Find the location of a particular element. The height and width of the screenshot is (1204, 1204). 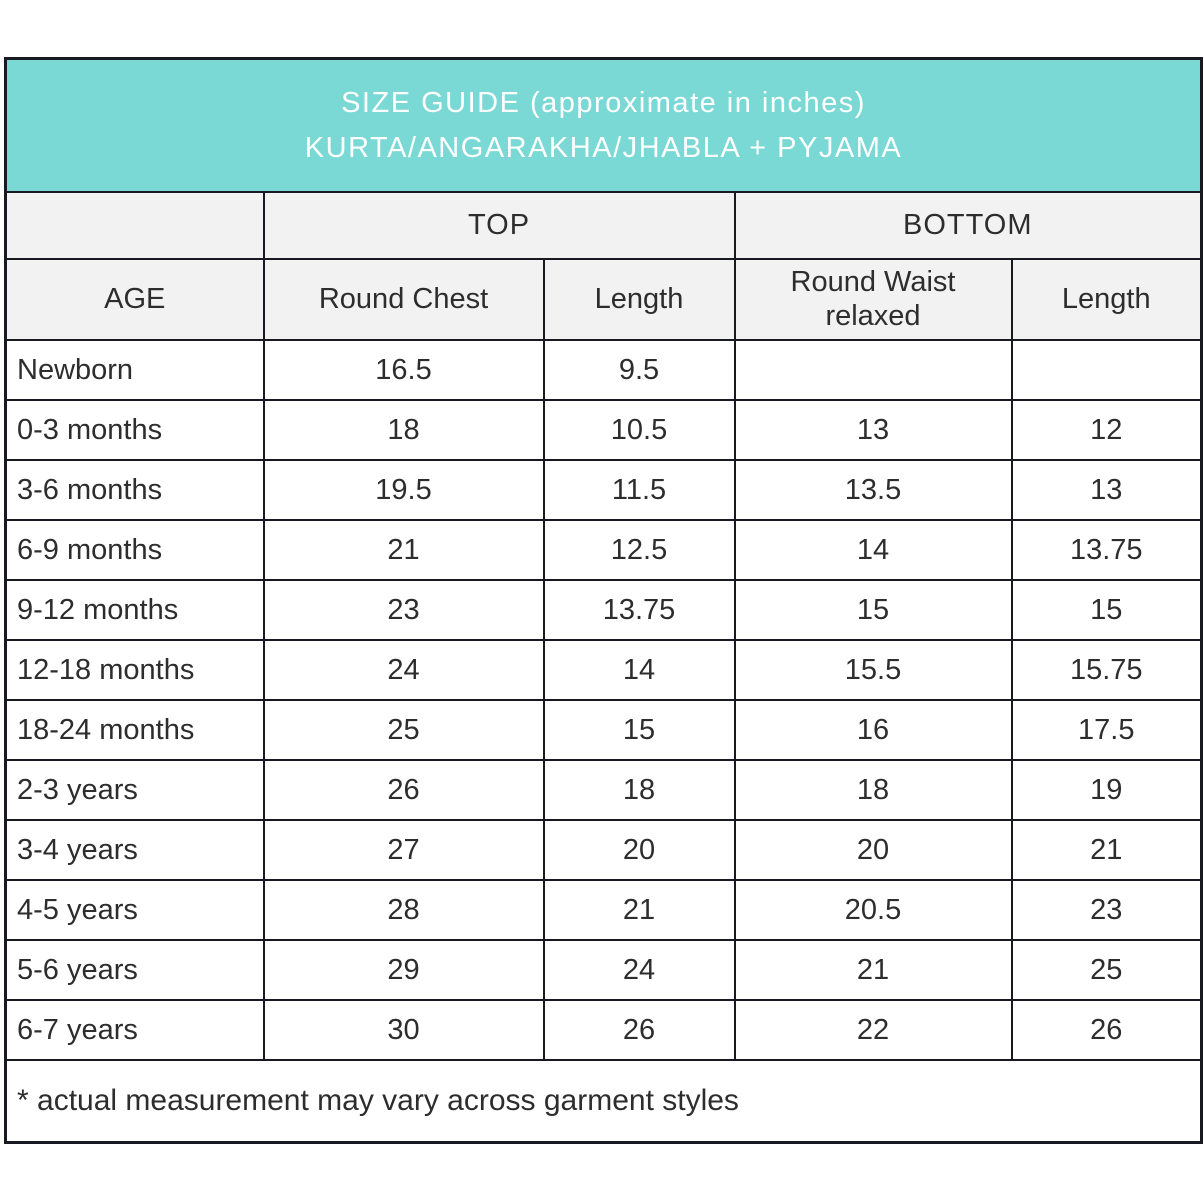

corner-cell is located at coordinates (134, 225).